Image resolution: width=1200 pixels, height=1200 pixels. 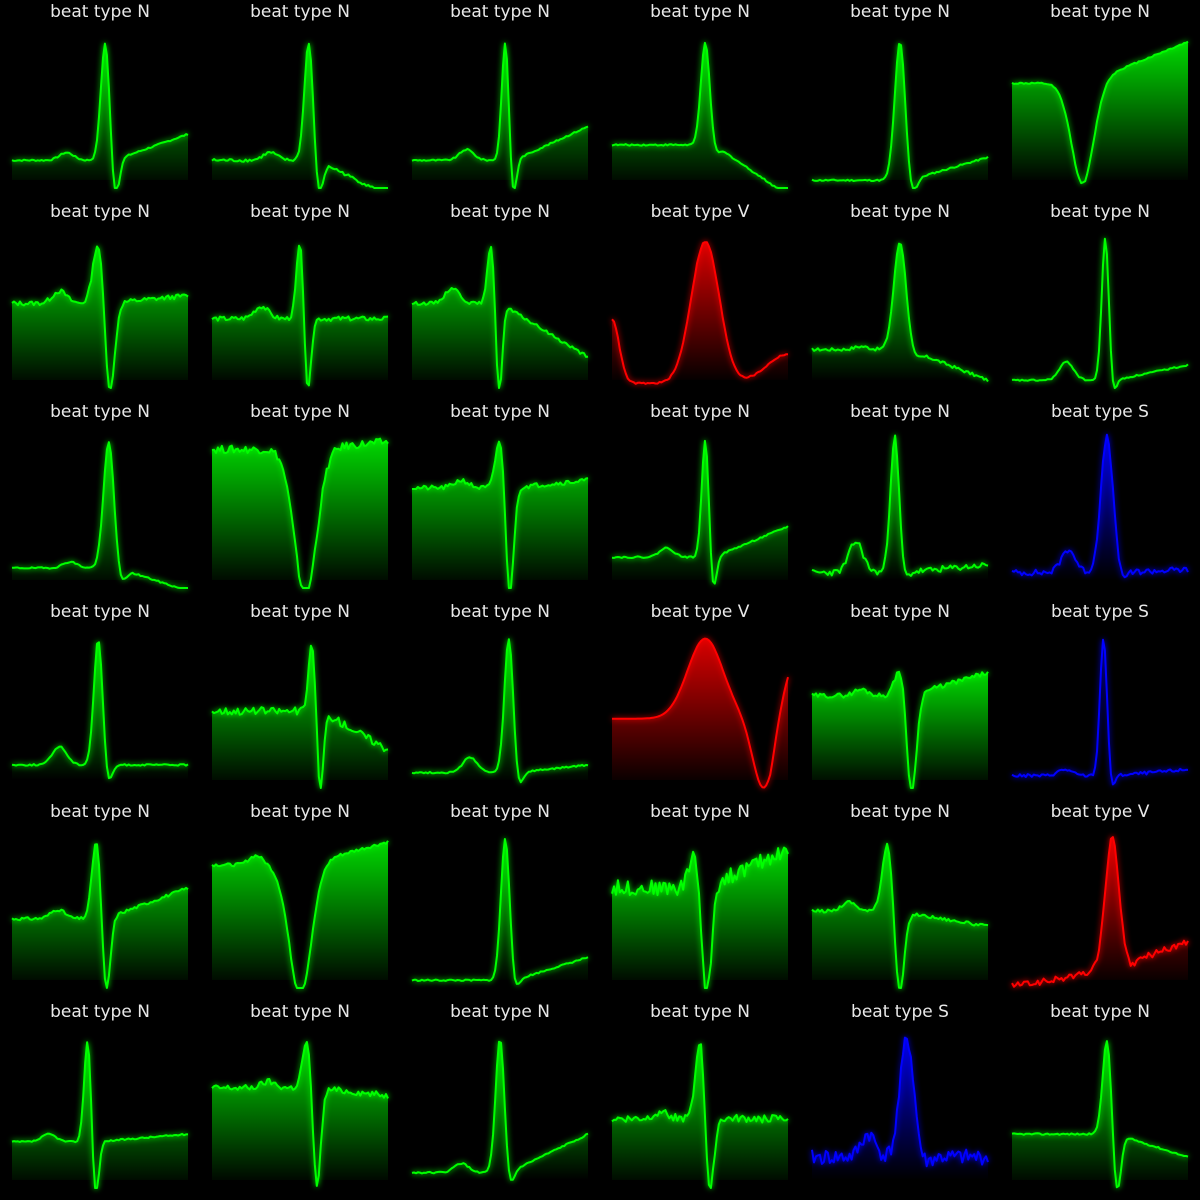 What do you see at coordinates (1100, 812) in the screenshot?
I see `beat-title: beat type V` at bounding box center [1100, 812].